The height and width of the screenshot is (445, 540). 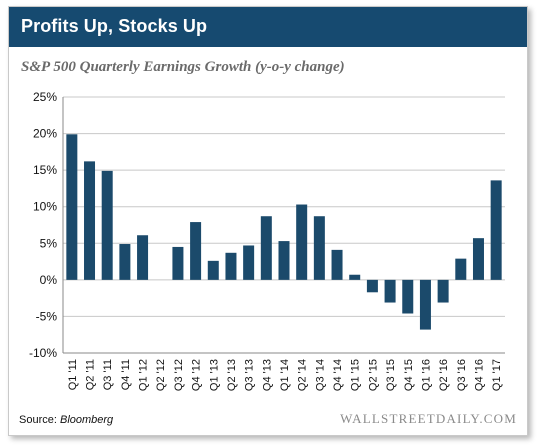 What do you see at coordinates (197, 375) in the screenshot?
I see `x-tick-label: Q4 '12` at bounding box center [197, 375].